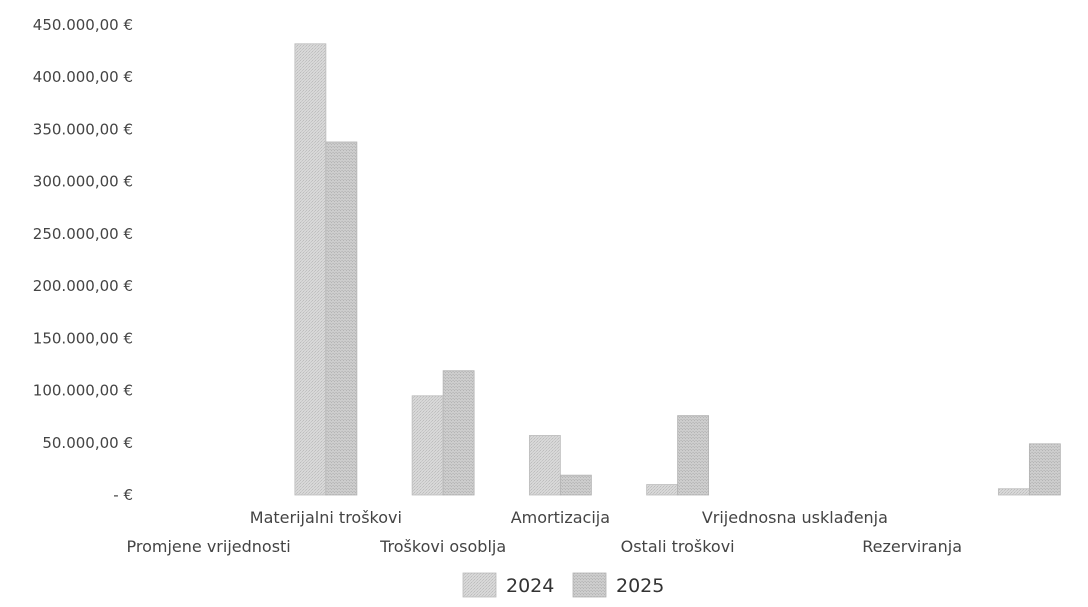 The image size is (1088, 607). What do you see at coordinates (83, 391) in the screenshot?
I see `y-tick-label: 100.000,00 €` at bounding box center [83, 391].